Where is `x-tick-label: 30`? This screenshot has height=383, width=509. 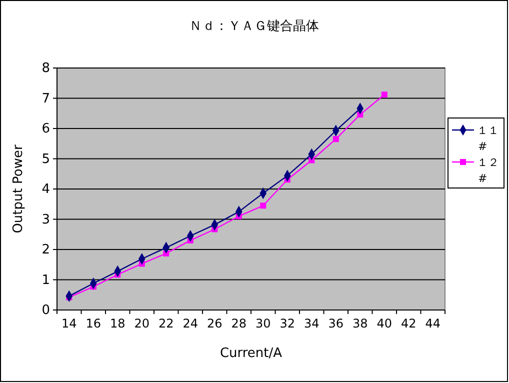
x-tick-label: 30 is located at coordinates (263, 323).